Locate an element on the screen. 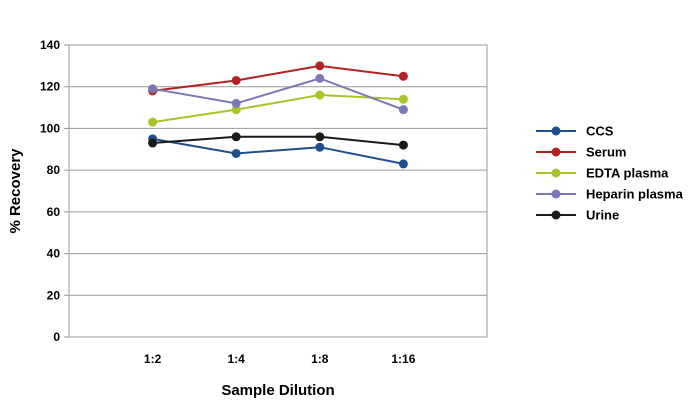  y-tick-label: 140 is located at coordinates (50, 45).